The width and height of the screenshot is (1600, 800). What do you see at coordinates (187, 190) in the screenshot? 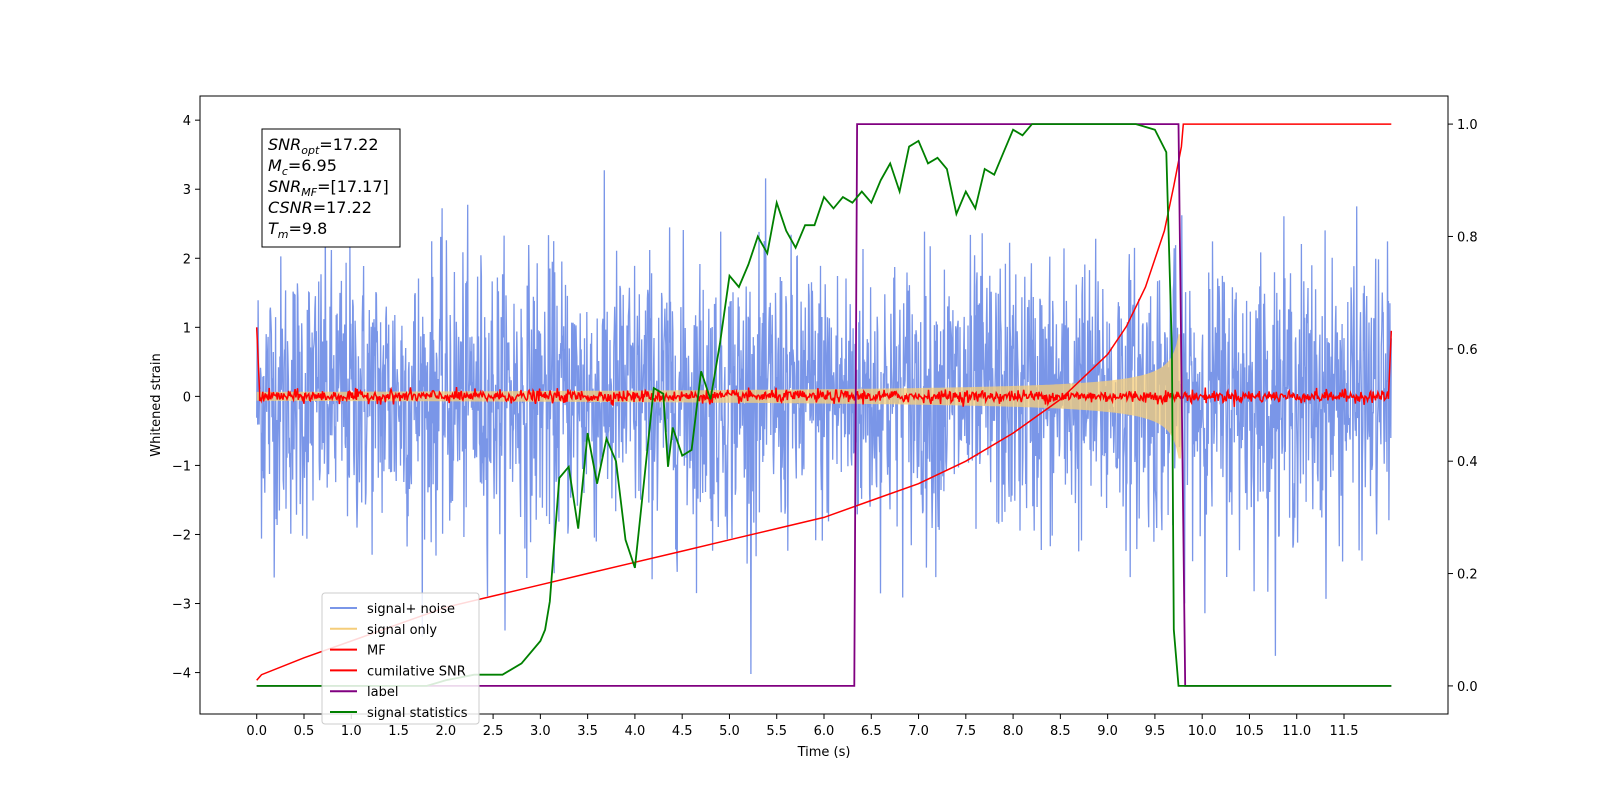
I see `y-tick-label: 3` at bounding box center [187, 190].